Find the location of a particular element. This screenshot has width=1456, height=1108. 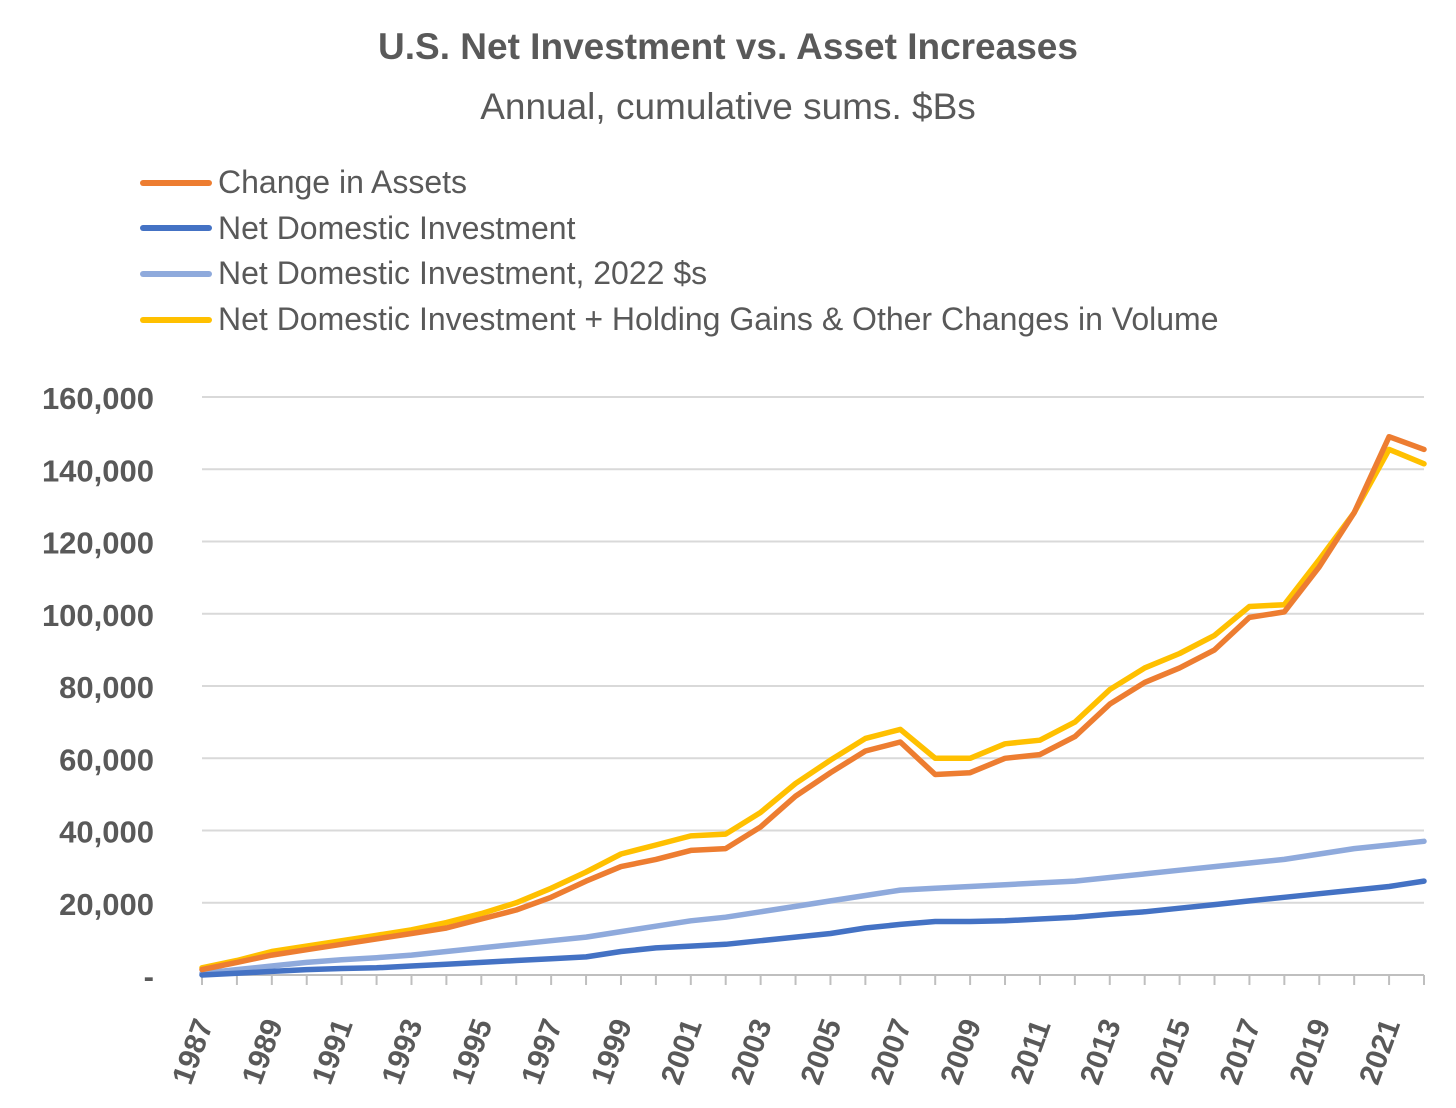

x-tick-label: 2005 is located at coordinates (822, 1052).